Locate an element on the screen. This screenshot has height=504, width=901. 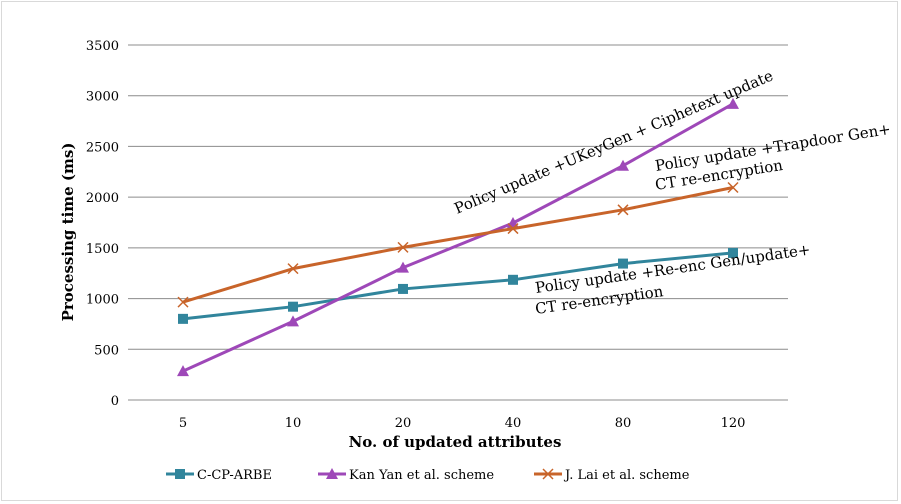
annotation-ccparbe-line1: Policy update +Re-enc Gen/update+ is located at coordinates (672, 269).